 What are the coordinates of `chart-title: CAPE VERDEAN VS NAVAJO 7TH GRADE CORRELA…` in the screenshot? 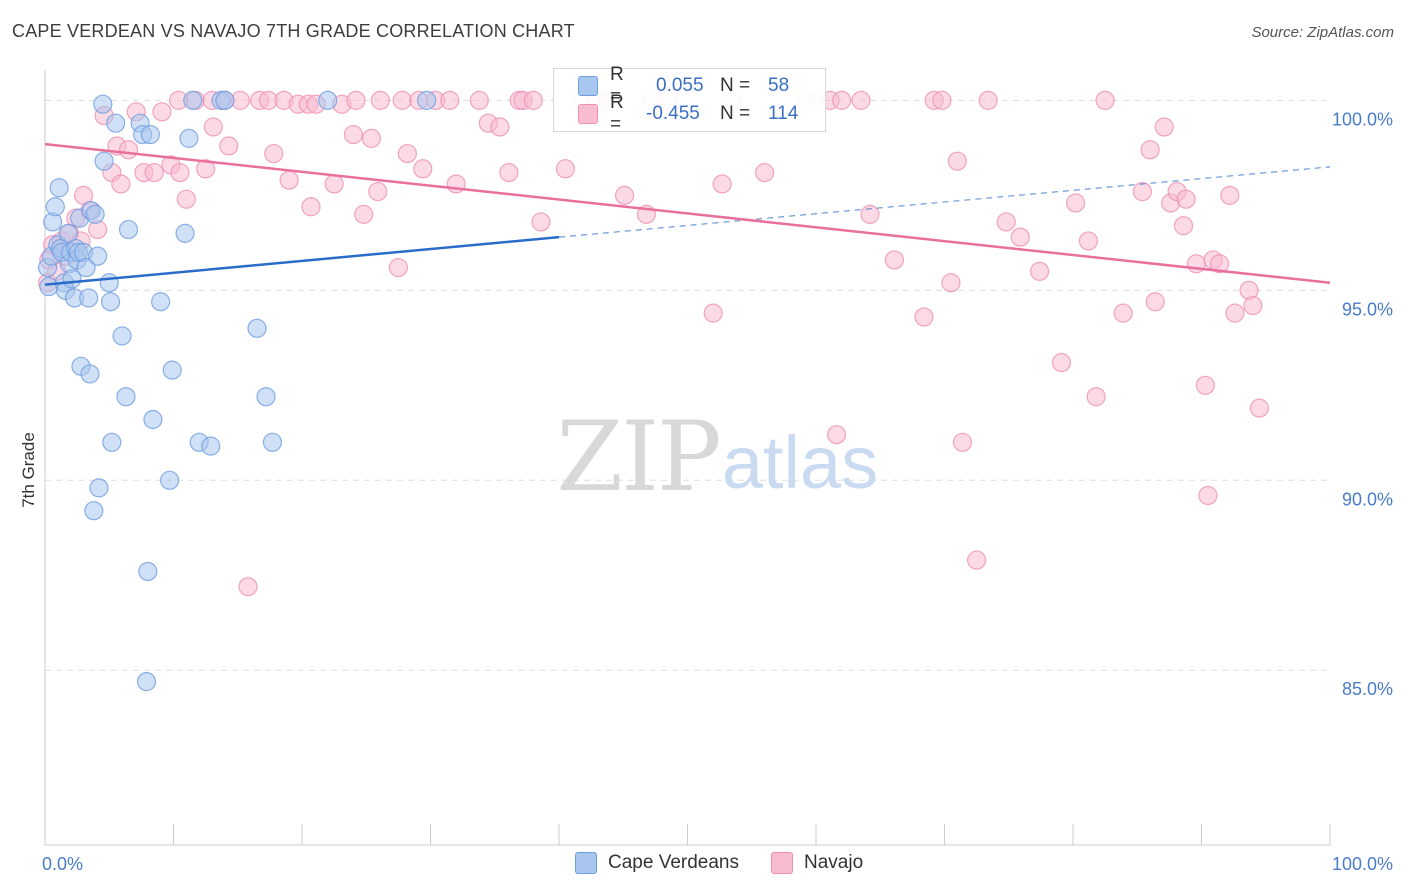 It's located at (293, 31).